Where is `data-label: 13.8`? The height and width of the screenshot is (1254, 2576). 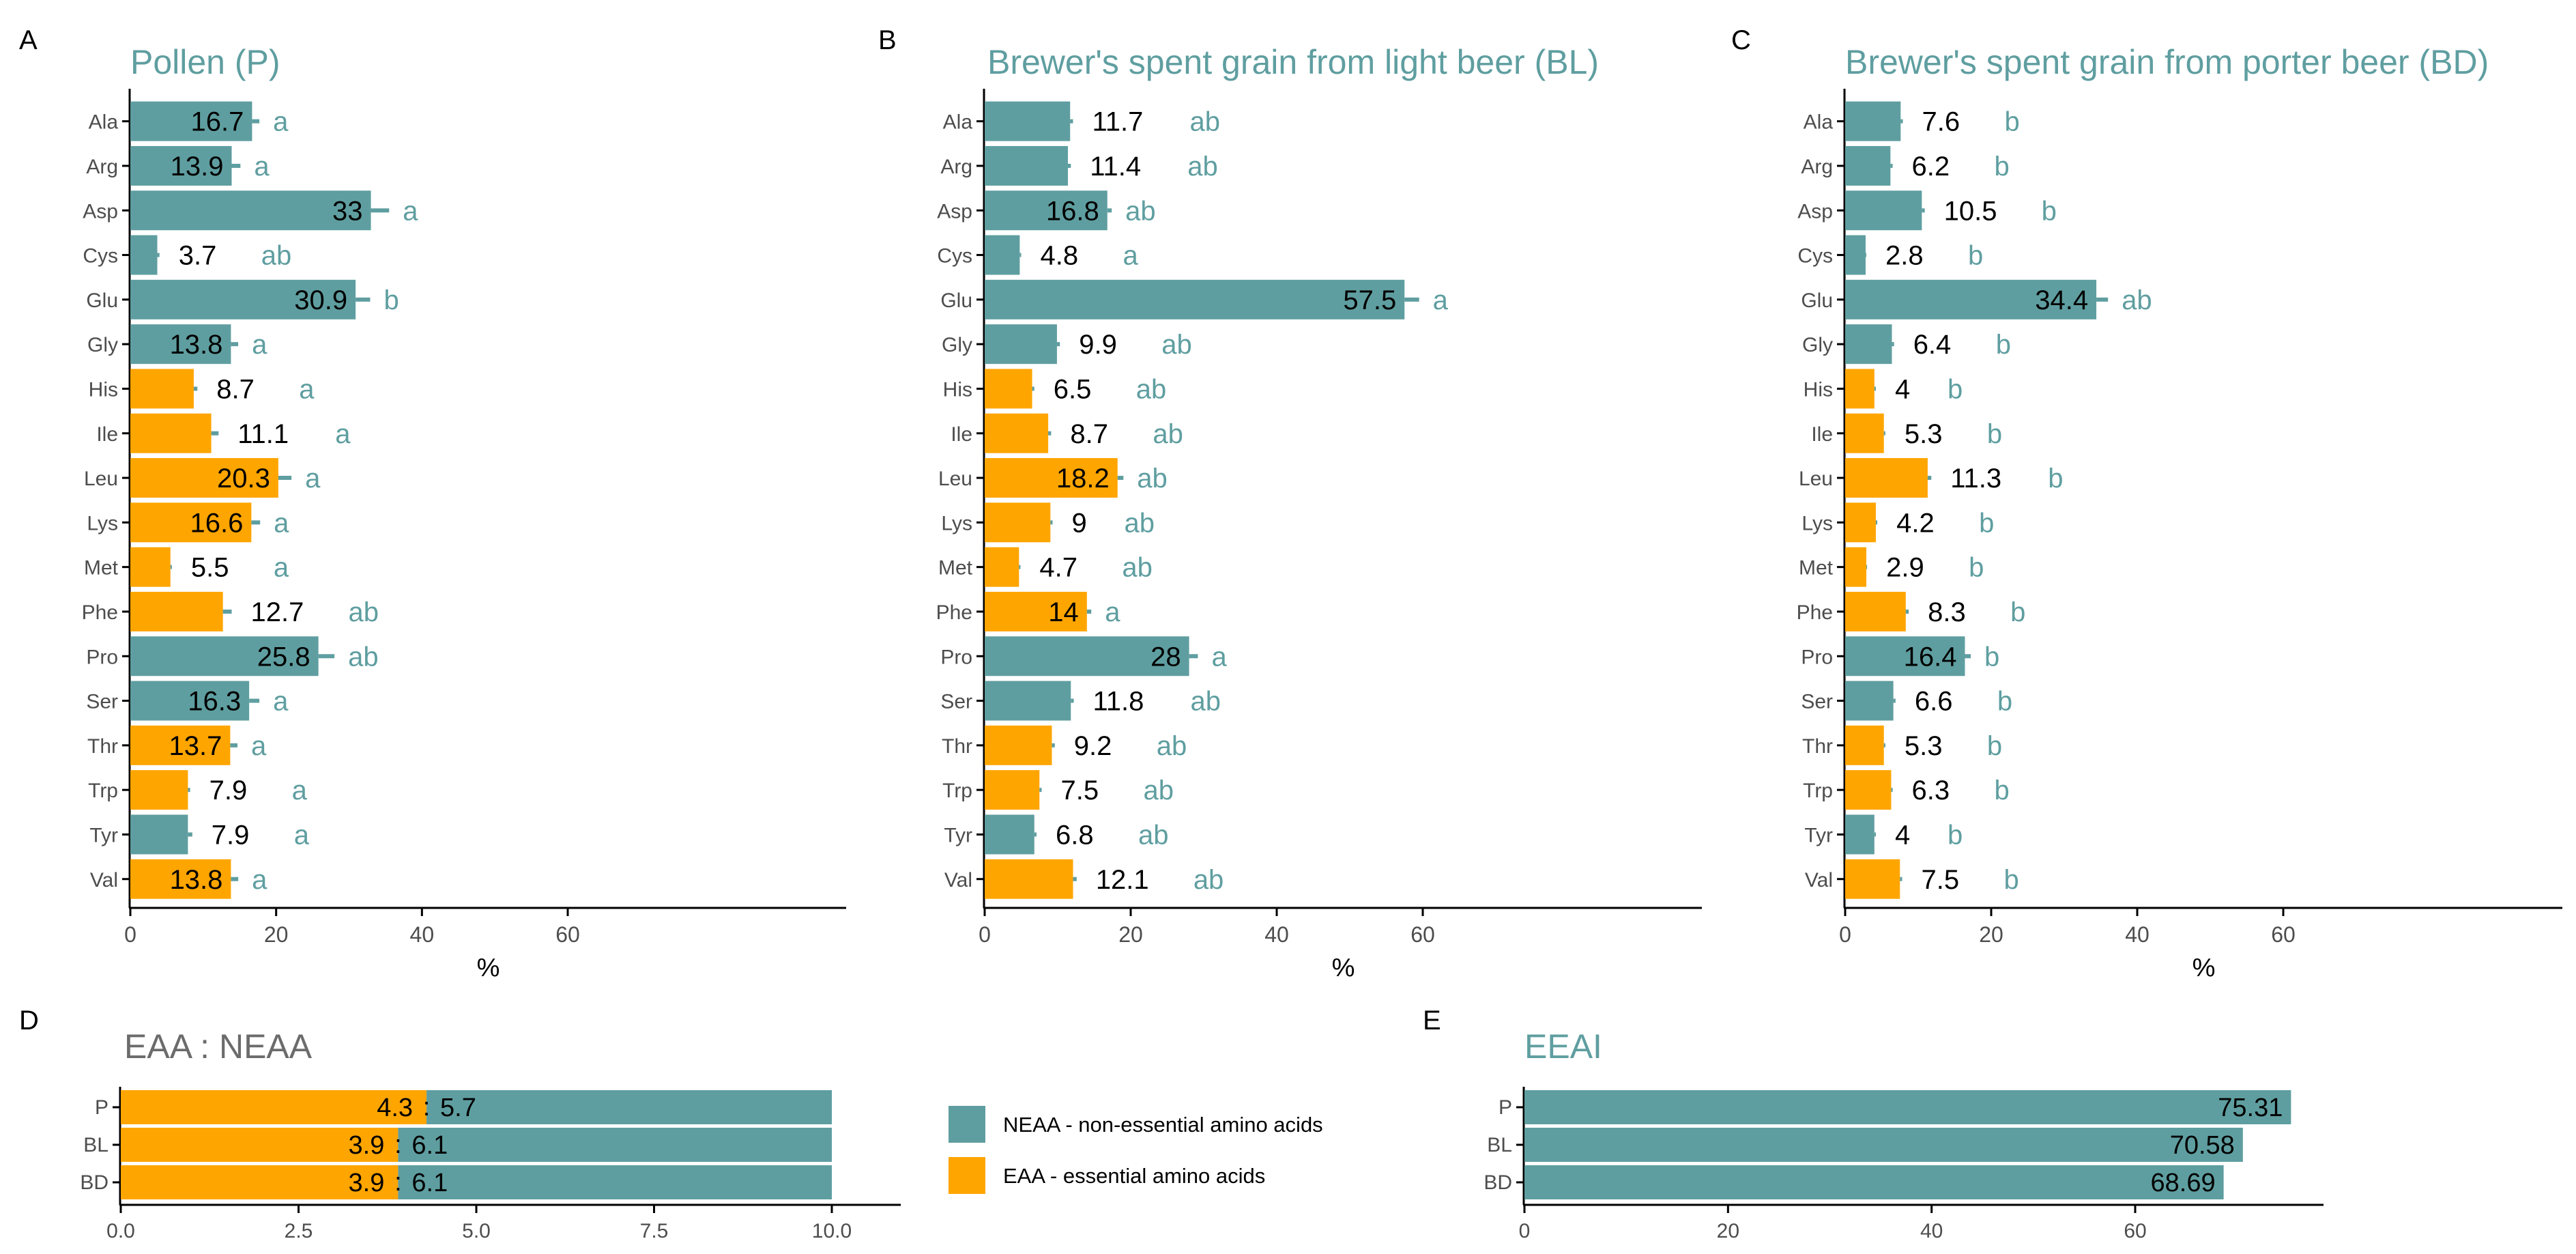 data-label: 13.8 is located at coordinates (196, 345).